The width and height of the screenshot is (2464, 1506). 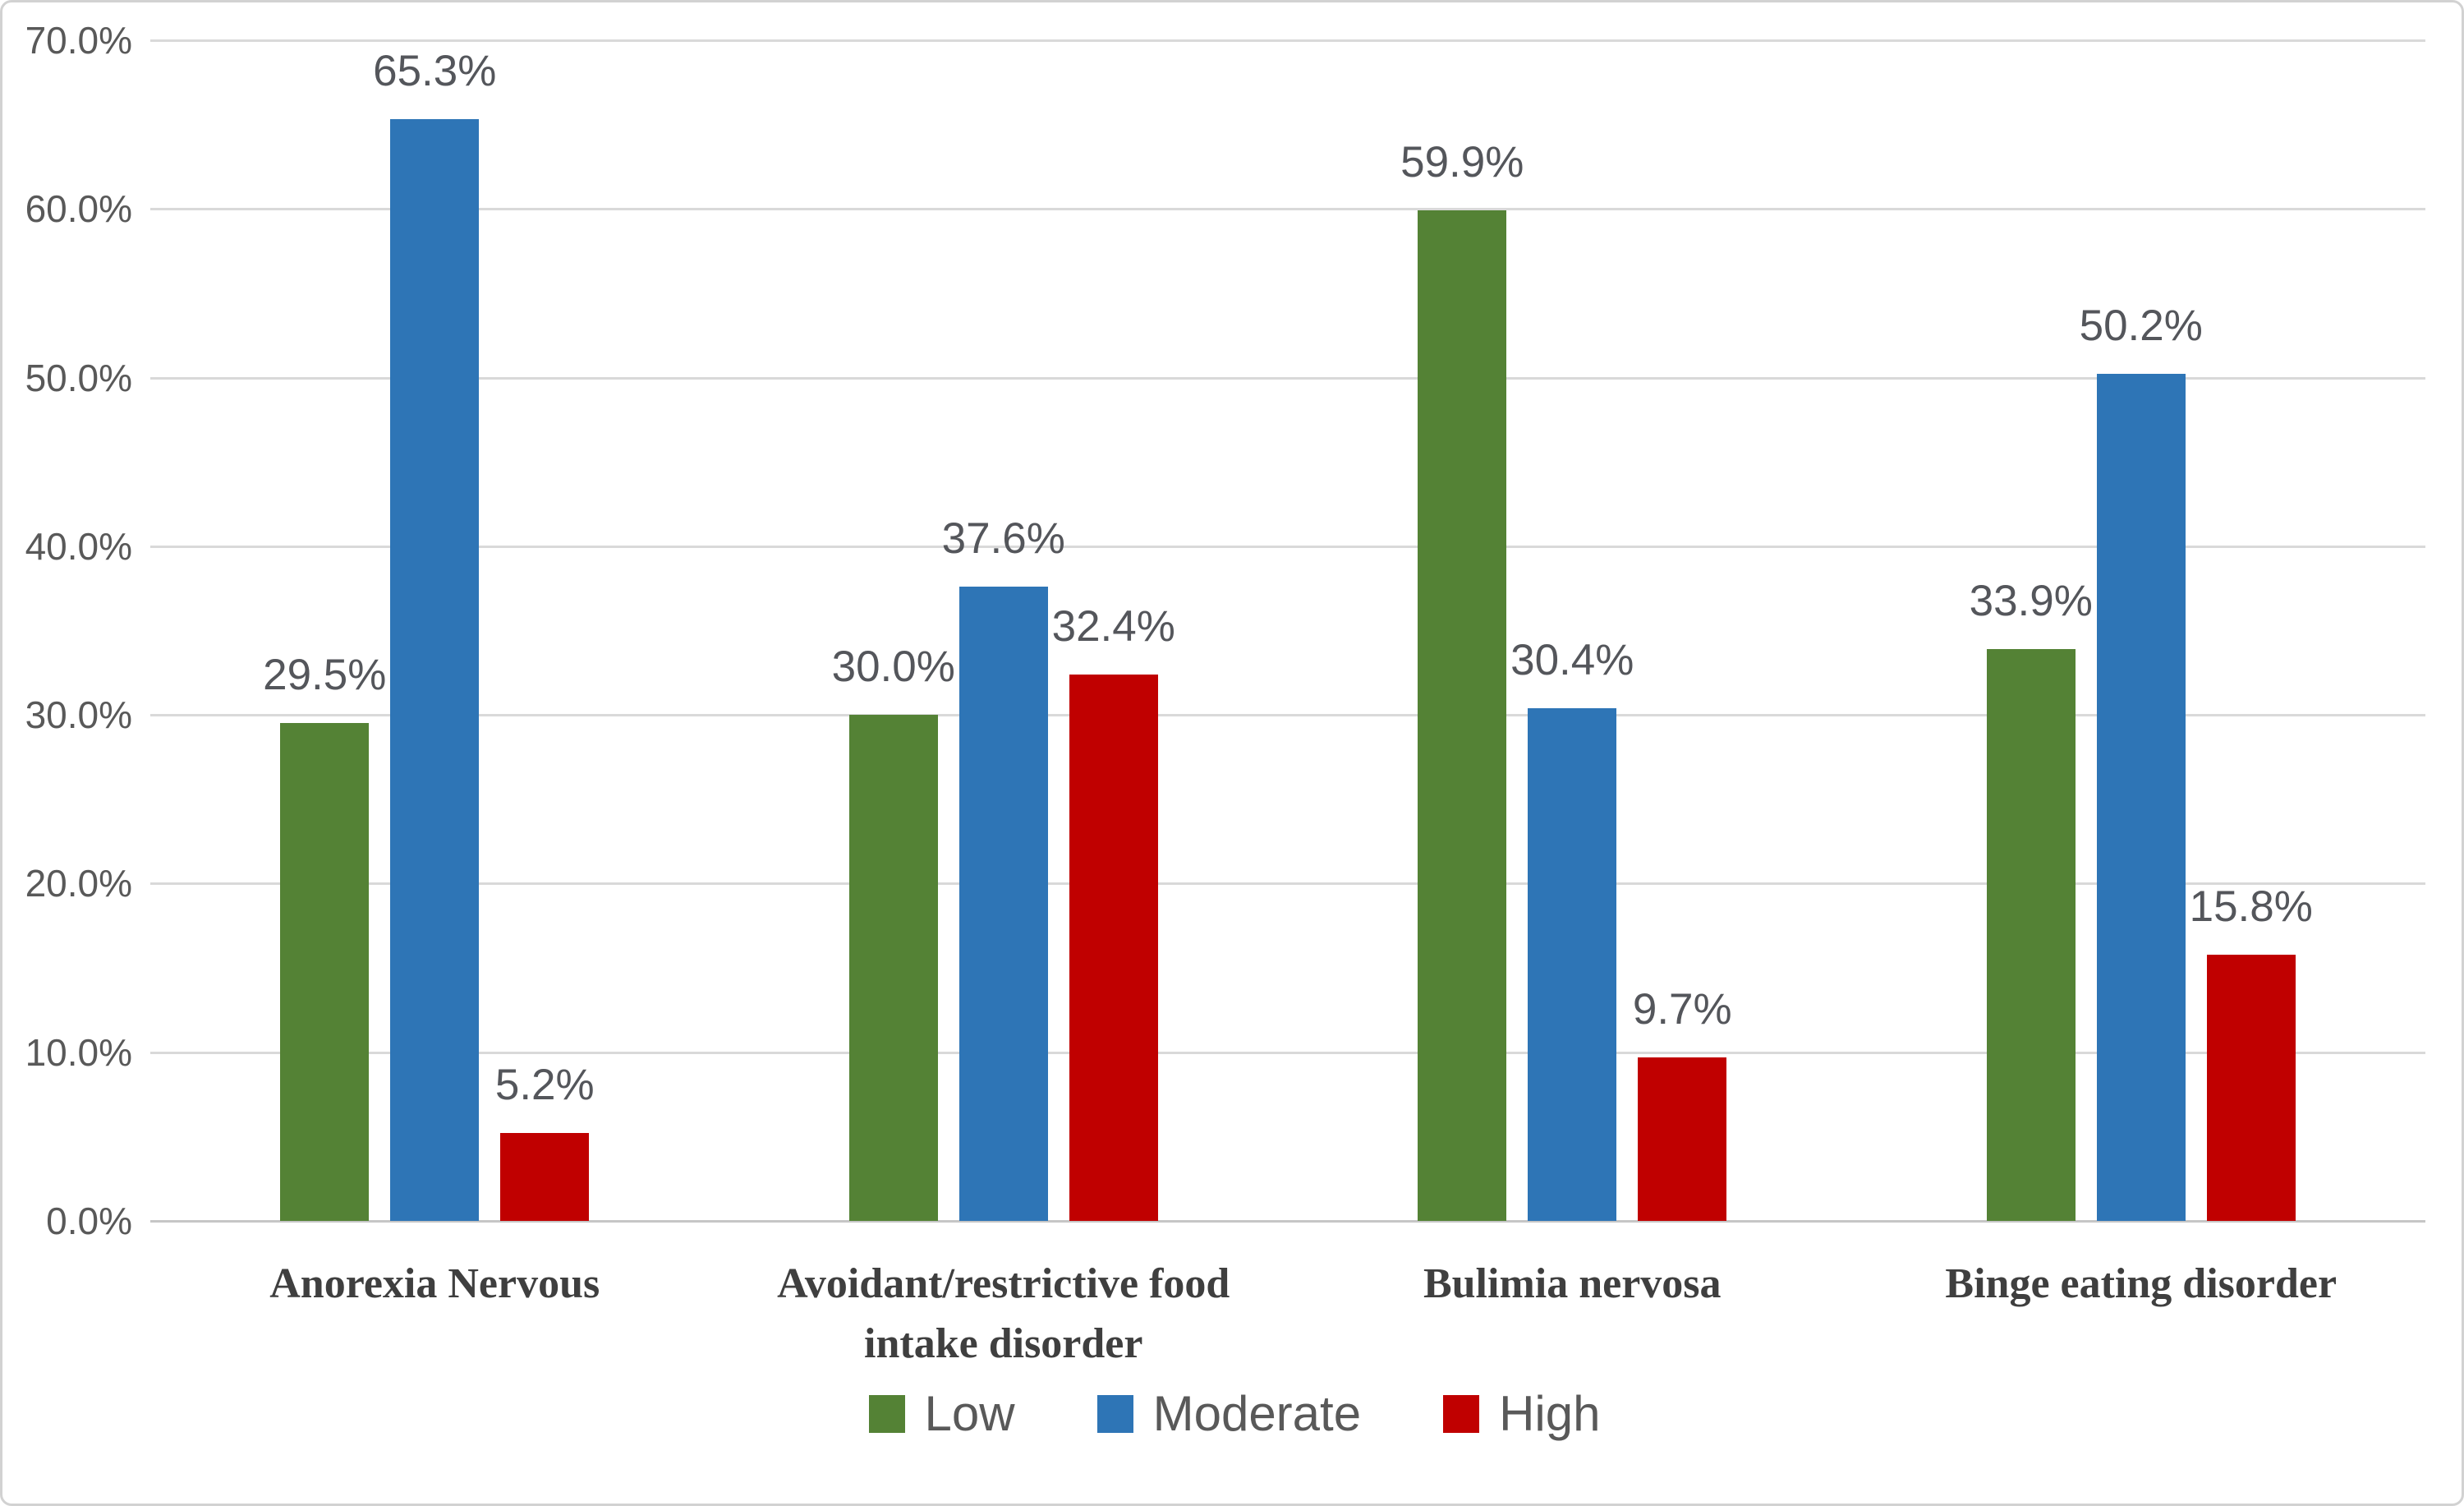 I want to click on data-label-low-avoidant-restrictive-food-intake-disorder: 30.0%, so click(x=893, y=667).